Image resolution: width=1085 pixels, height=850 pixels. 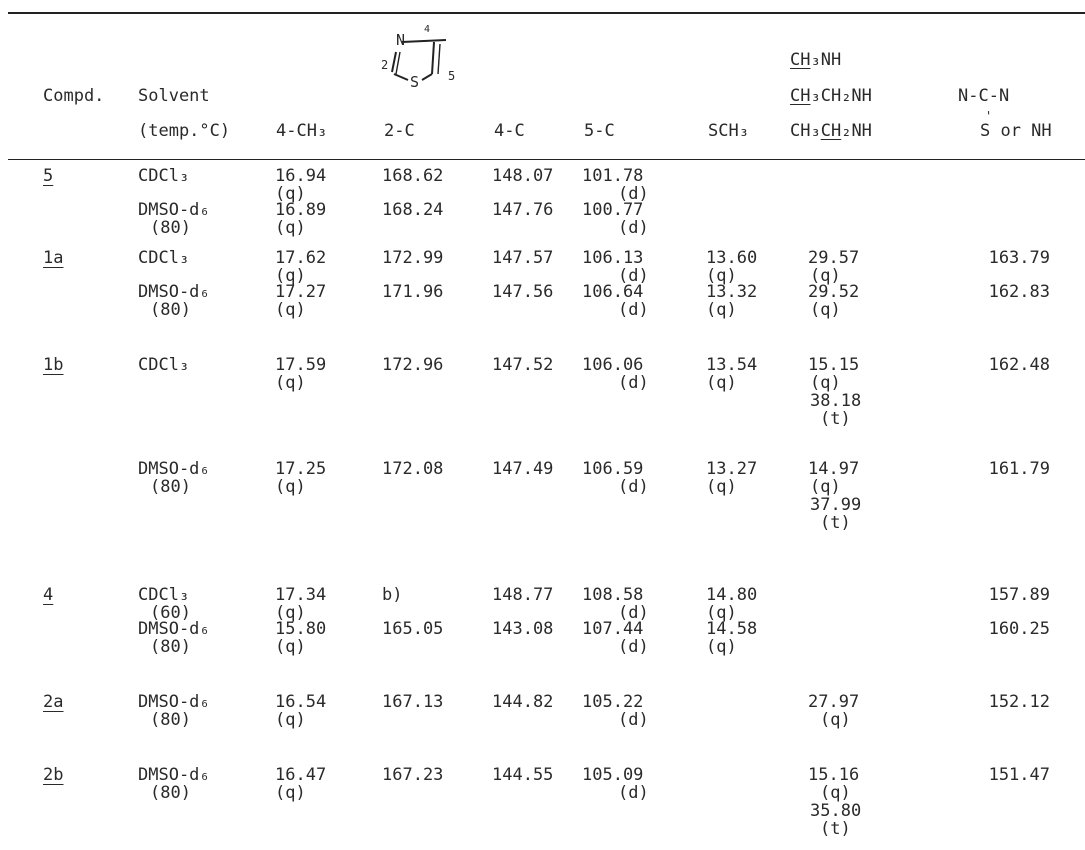 What do you see at coordinates (452, 76) in the screenshot?
I see `thiazole-position-5: 5` at bounding box center [452, 76].